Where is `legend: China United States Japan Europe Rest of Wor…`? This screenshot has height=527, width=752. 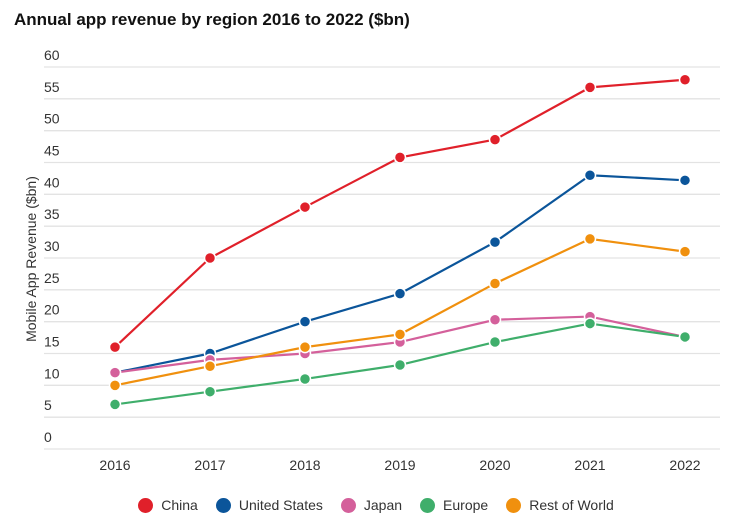 legend: China United States Japan Europe Rest of Wor… is located at coordinates (376, 505).